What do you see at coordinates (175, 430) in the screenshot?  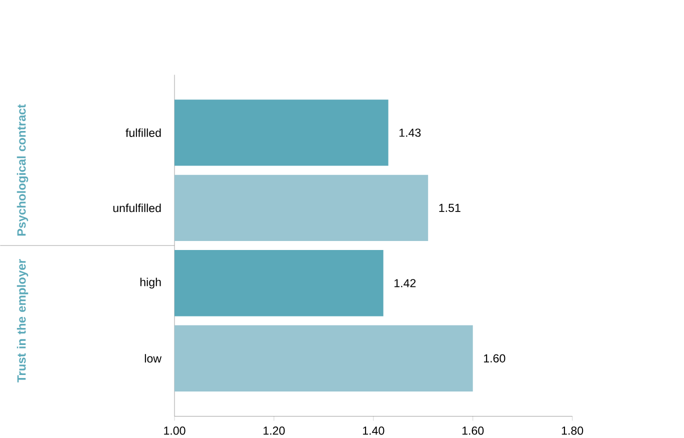 I see `x-tick-label: 1.00` at bounding box center [175, 430].